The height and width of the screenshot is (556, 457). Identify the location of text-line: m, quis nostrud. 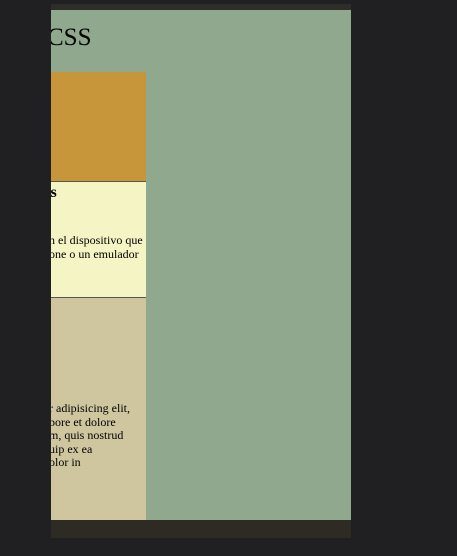
(87, 435).